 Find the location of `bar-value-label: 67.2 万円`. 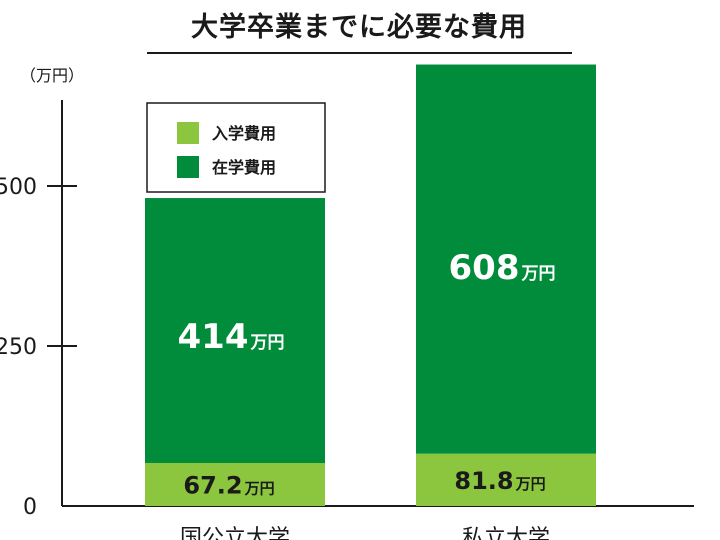

bar-value-label: 67.2 万円 is located at coordinates (228, 485).